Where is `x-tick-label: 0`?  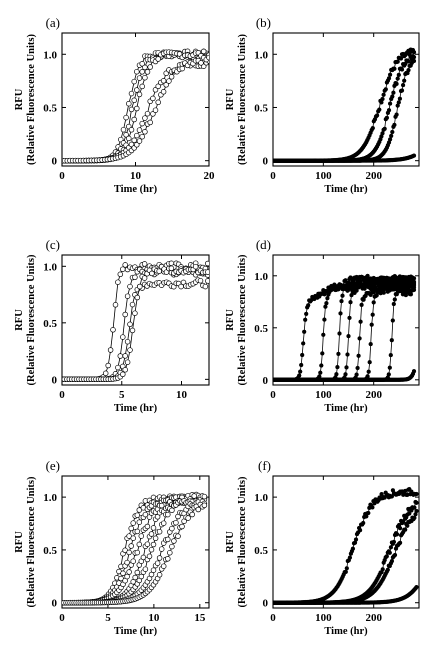
x-tick-label: 0 is located at coordinates (273, 395).